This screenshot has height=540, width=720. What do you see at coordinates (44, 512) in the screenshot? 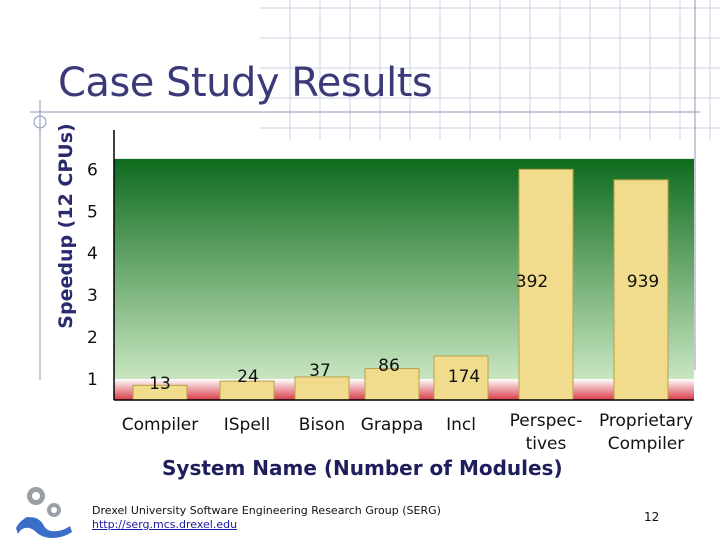
I see `serg-logo-icon` at bounding box center [44, 512].